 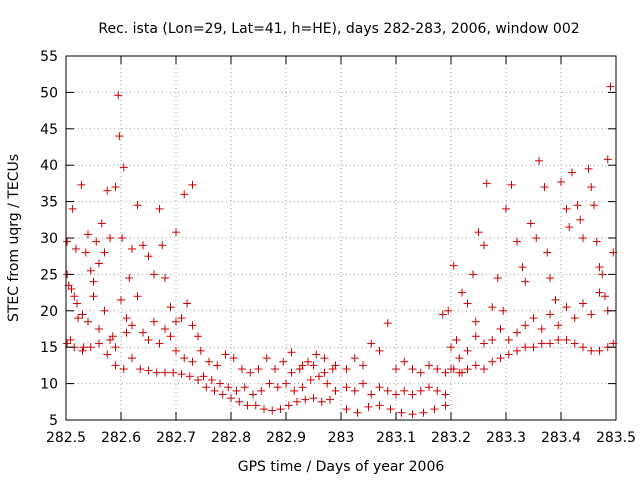 What do you see at coordinates (451, 438) in the screenshot?
I see `x-tick-label: 283.2` at bounding box center [451, 438].